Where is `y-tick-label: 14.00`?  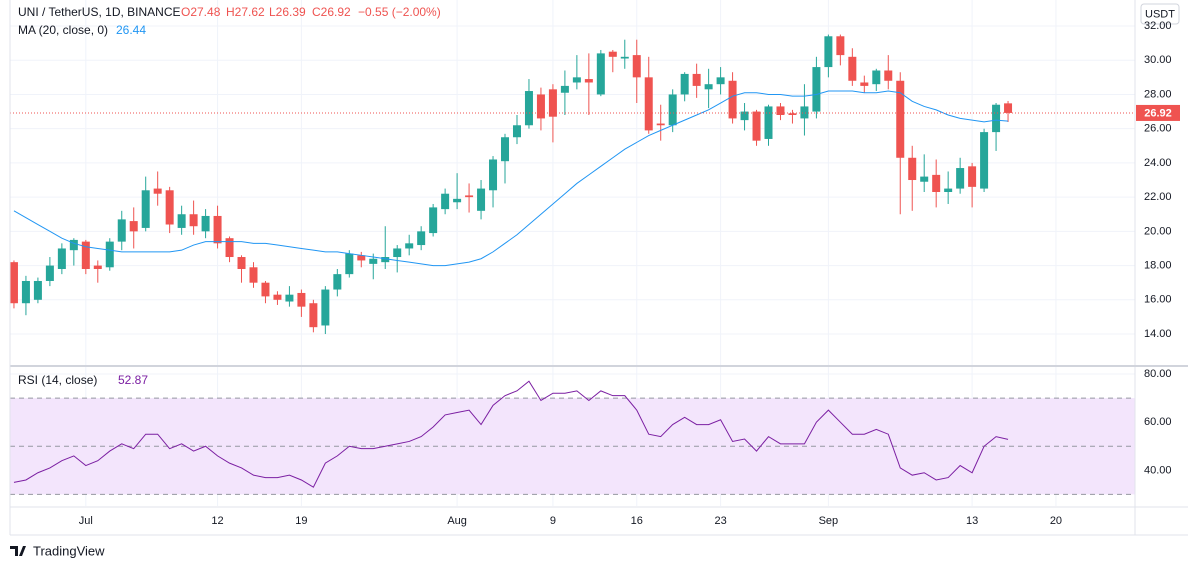
y-tick-label: 14.00 is located at coordinates (1158, 334).